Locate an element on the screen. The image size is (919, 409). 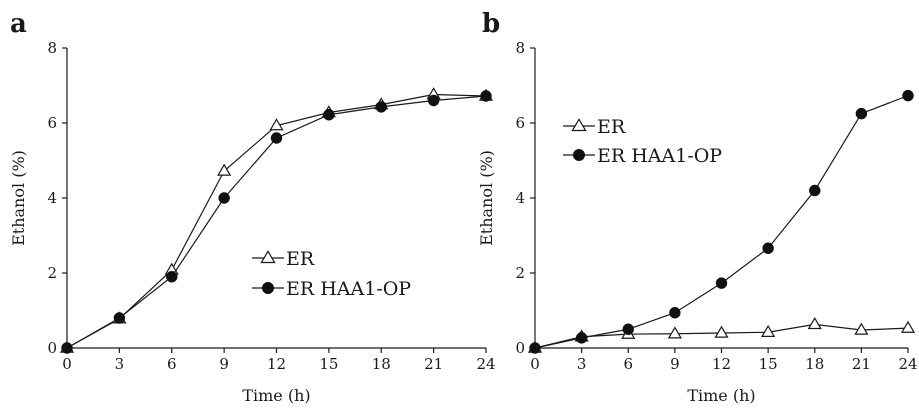
series-er is located at coordinates (721, 335).